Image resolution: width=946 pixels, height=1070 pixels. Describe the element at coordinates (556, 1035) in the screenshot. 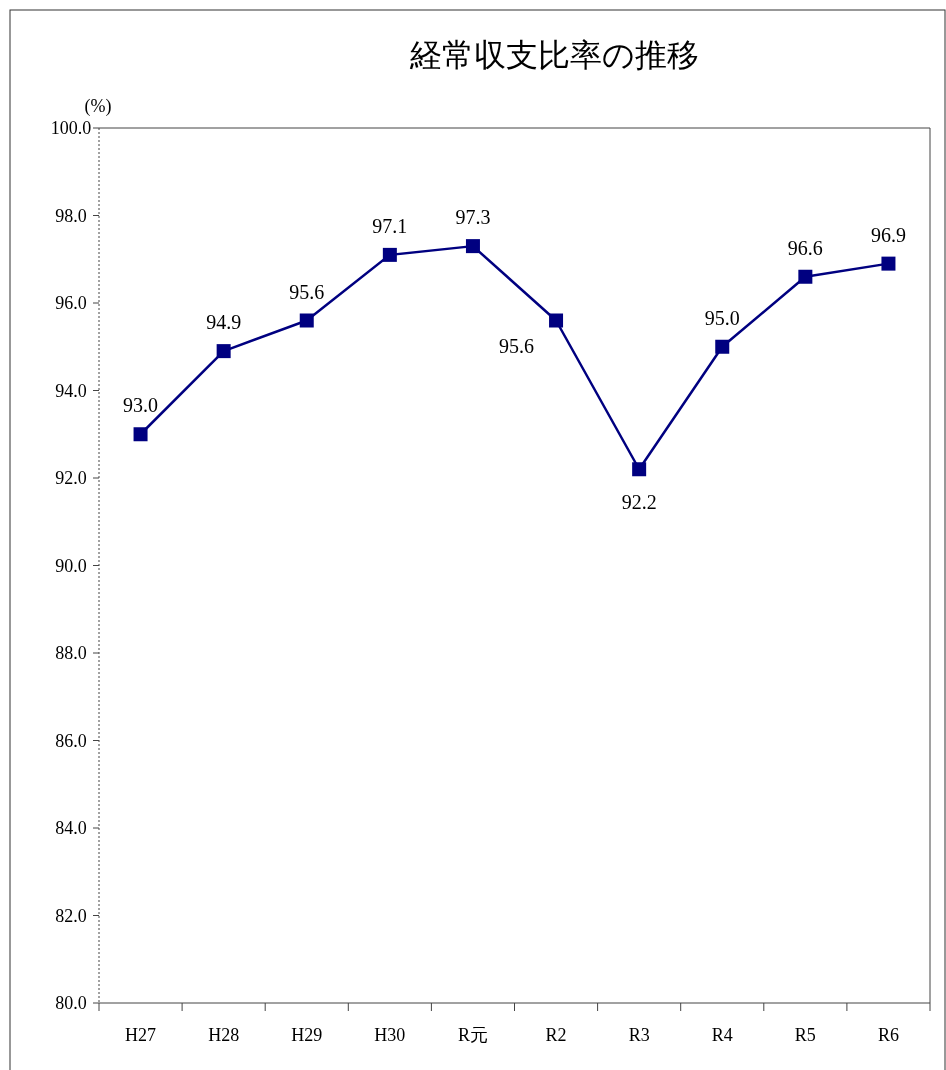

I see `x-tick-label: R2` at that location.